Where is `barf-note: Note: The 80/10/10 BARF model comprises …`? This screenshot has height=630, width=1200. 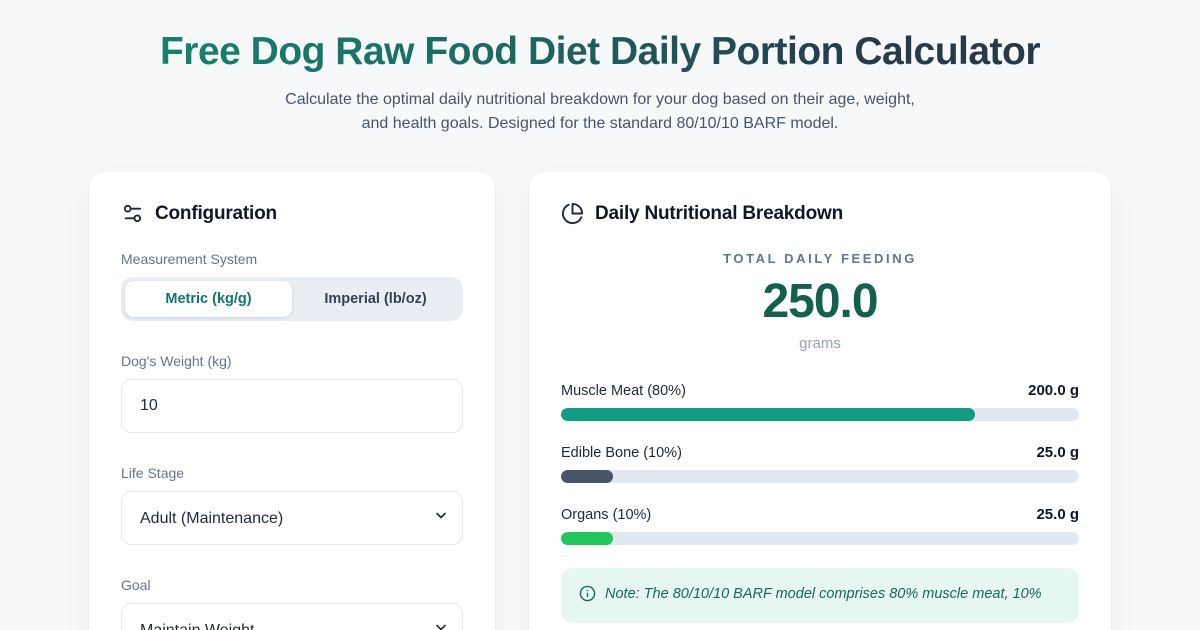
barf-note: Note: The 80/10/10 BARF model comprises … is located at coordinates (820, 595).